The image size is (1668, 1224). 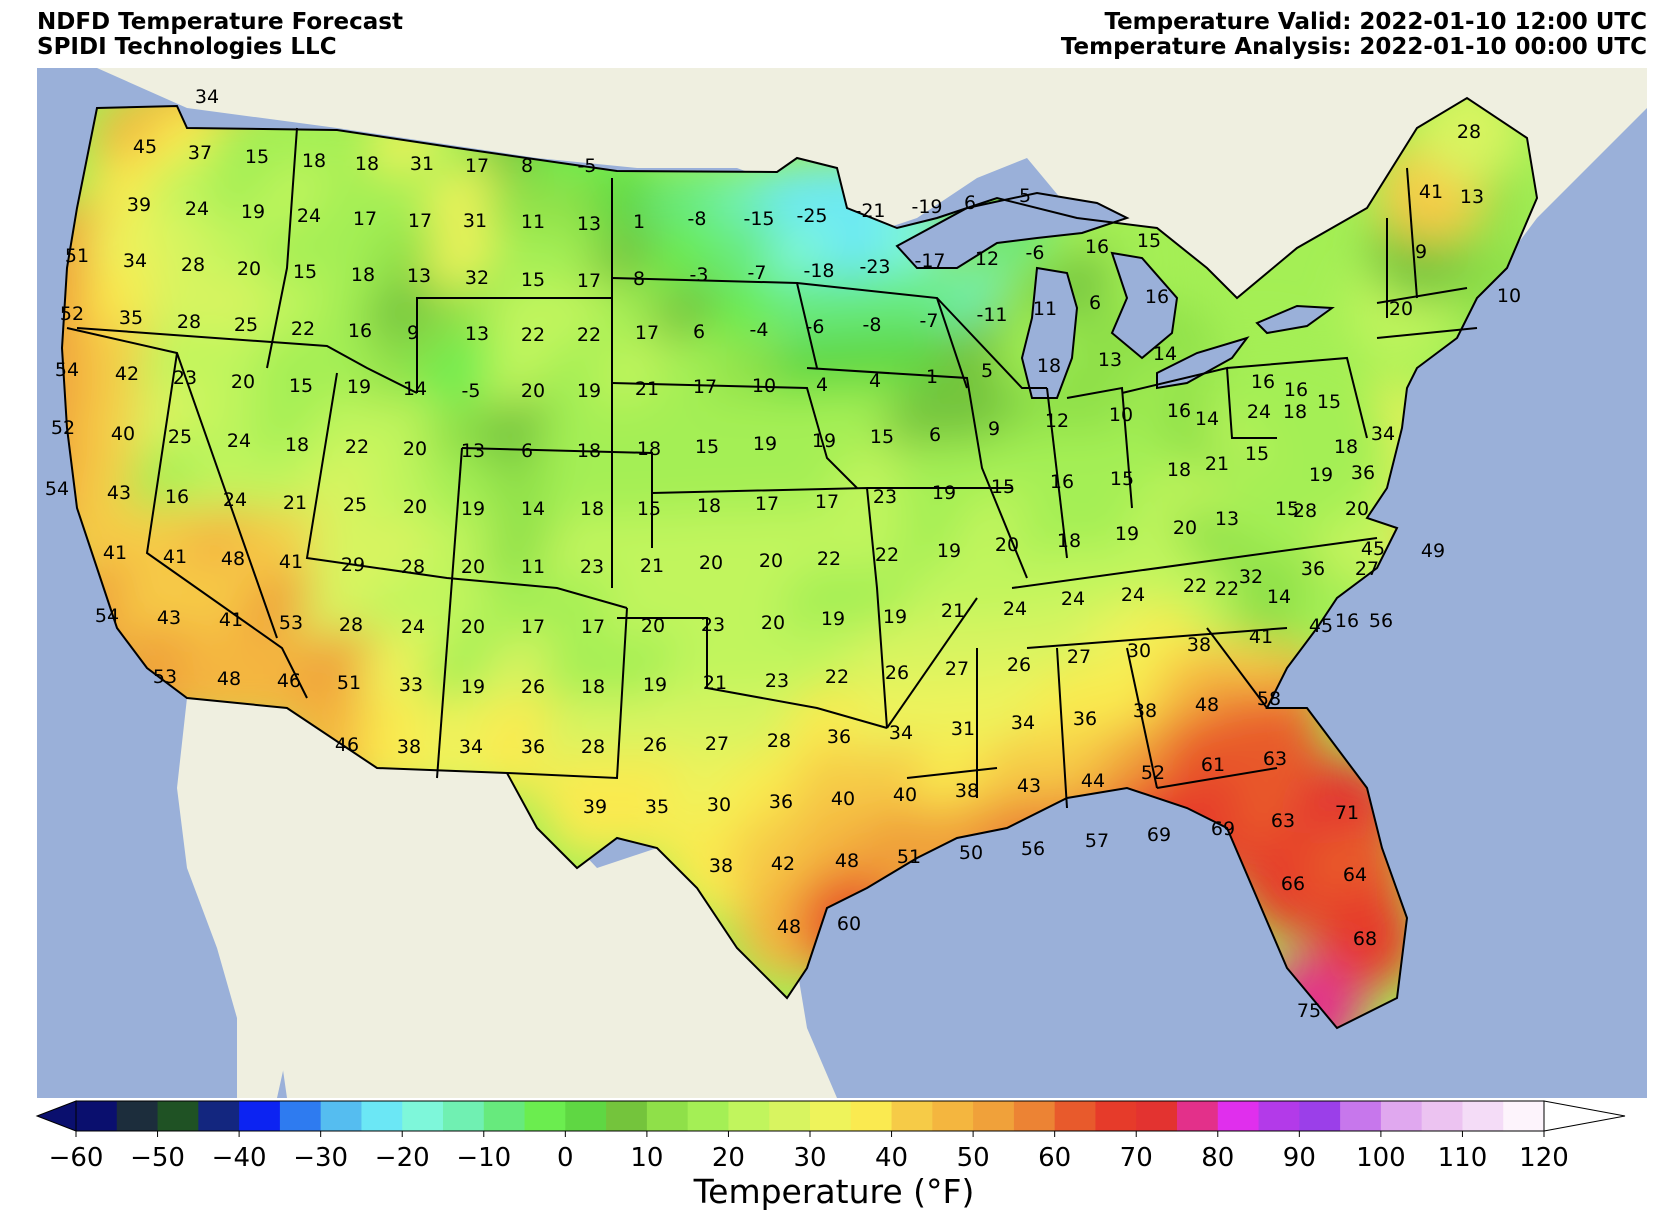 What do you see at coordinates (1544, 1156) in the screenshot?
I see `colorbar-tick-label: 120` at bounding box center [1544, 1156].